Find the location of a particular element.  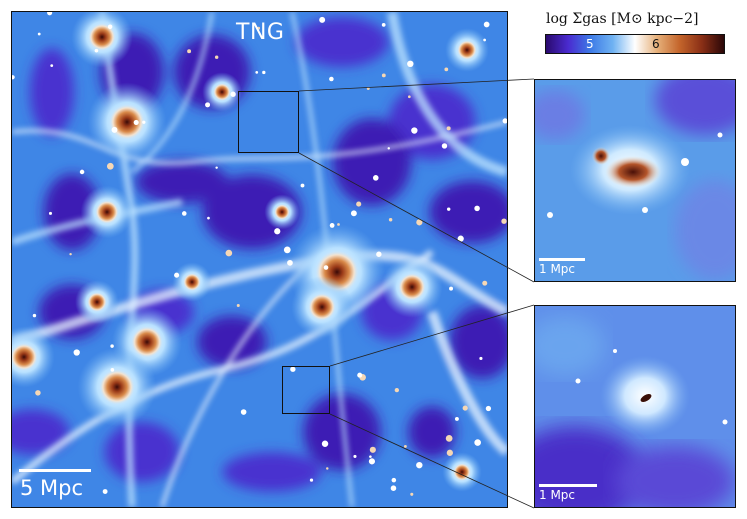

inset-bottom-map is located at coordinates (635, 406).